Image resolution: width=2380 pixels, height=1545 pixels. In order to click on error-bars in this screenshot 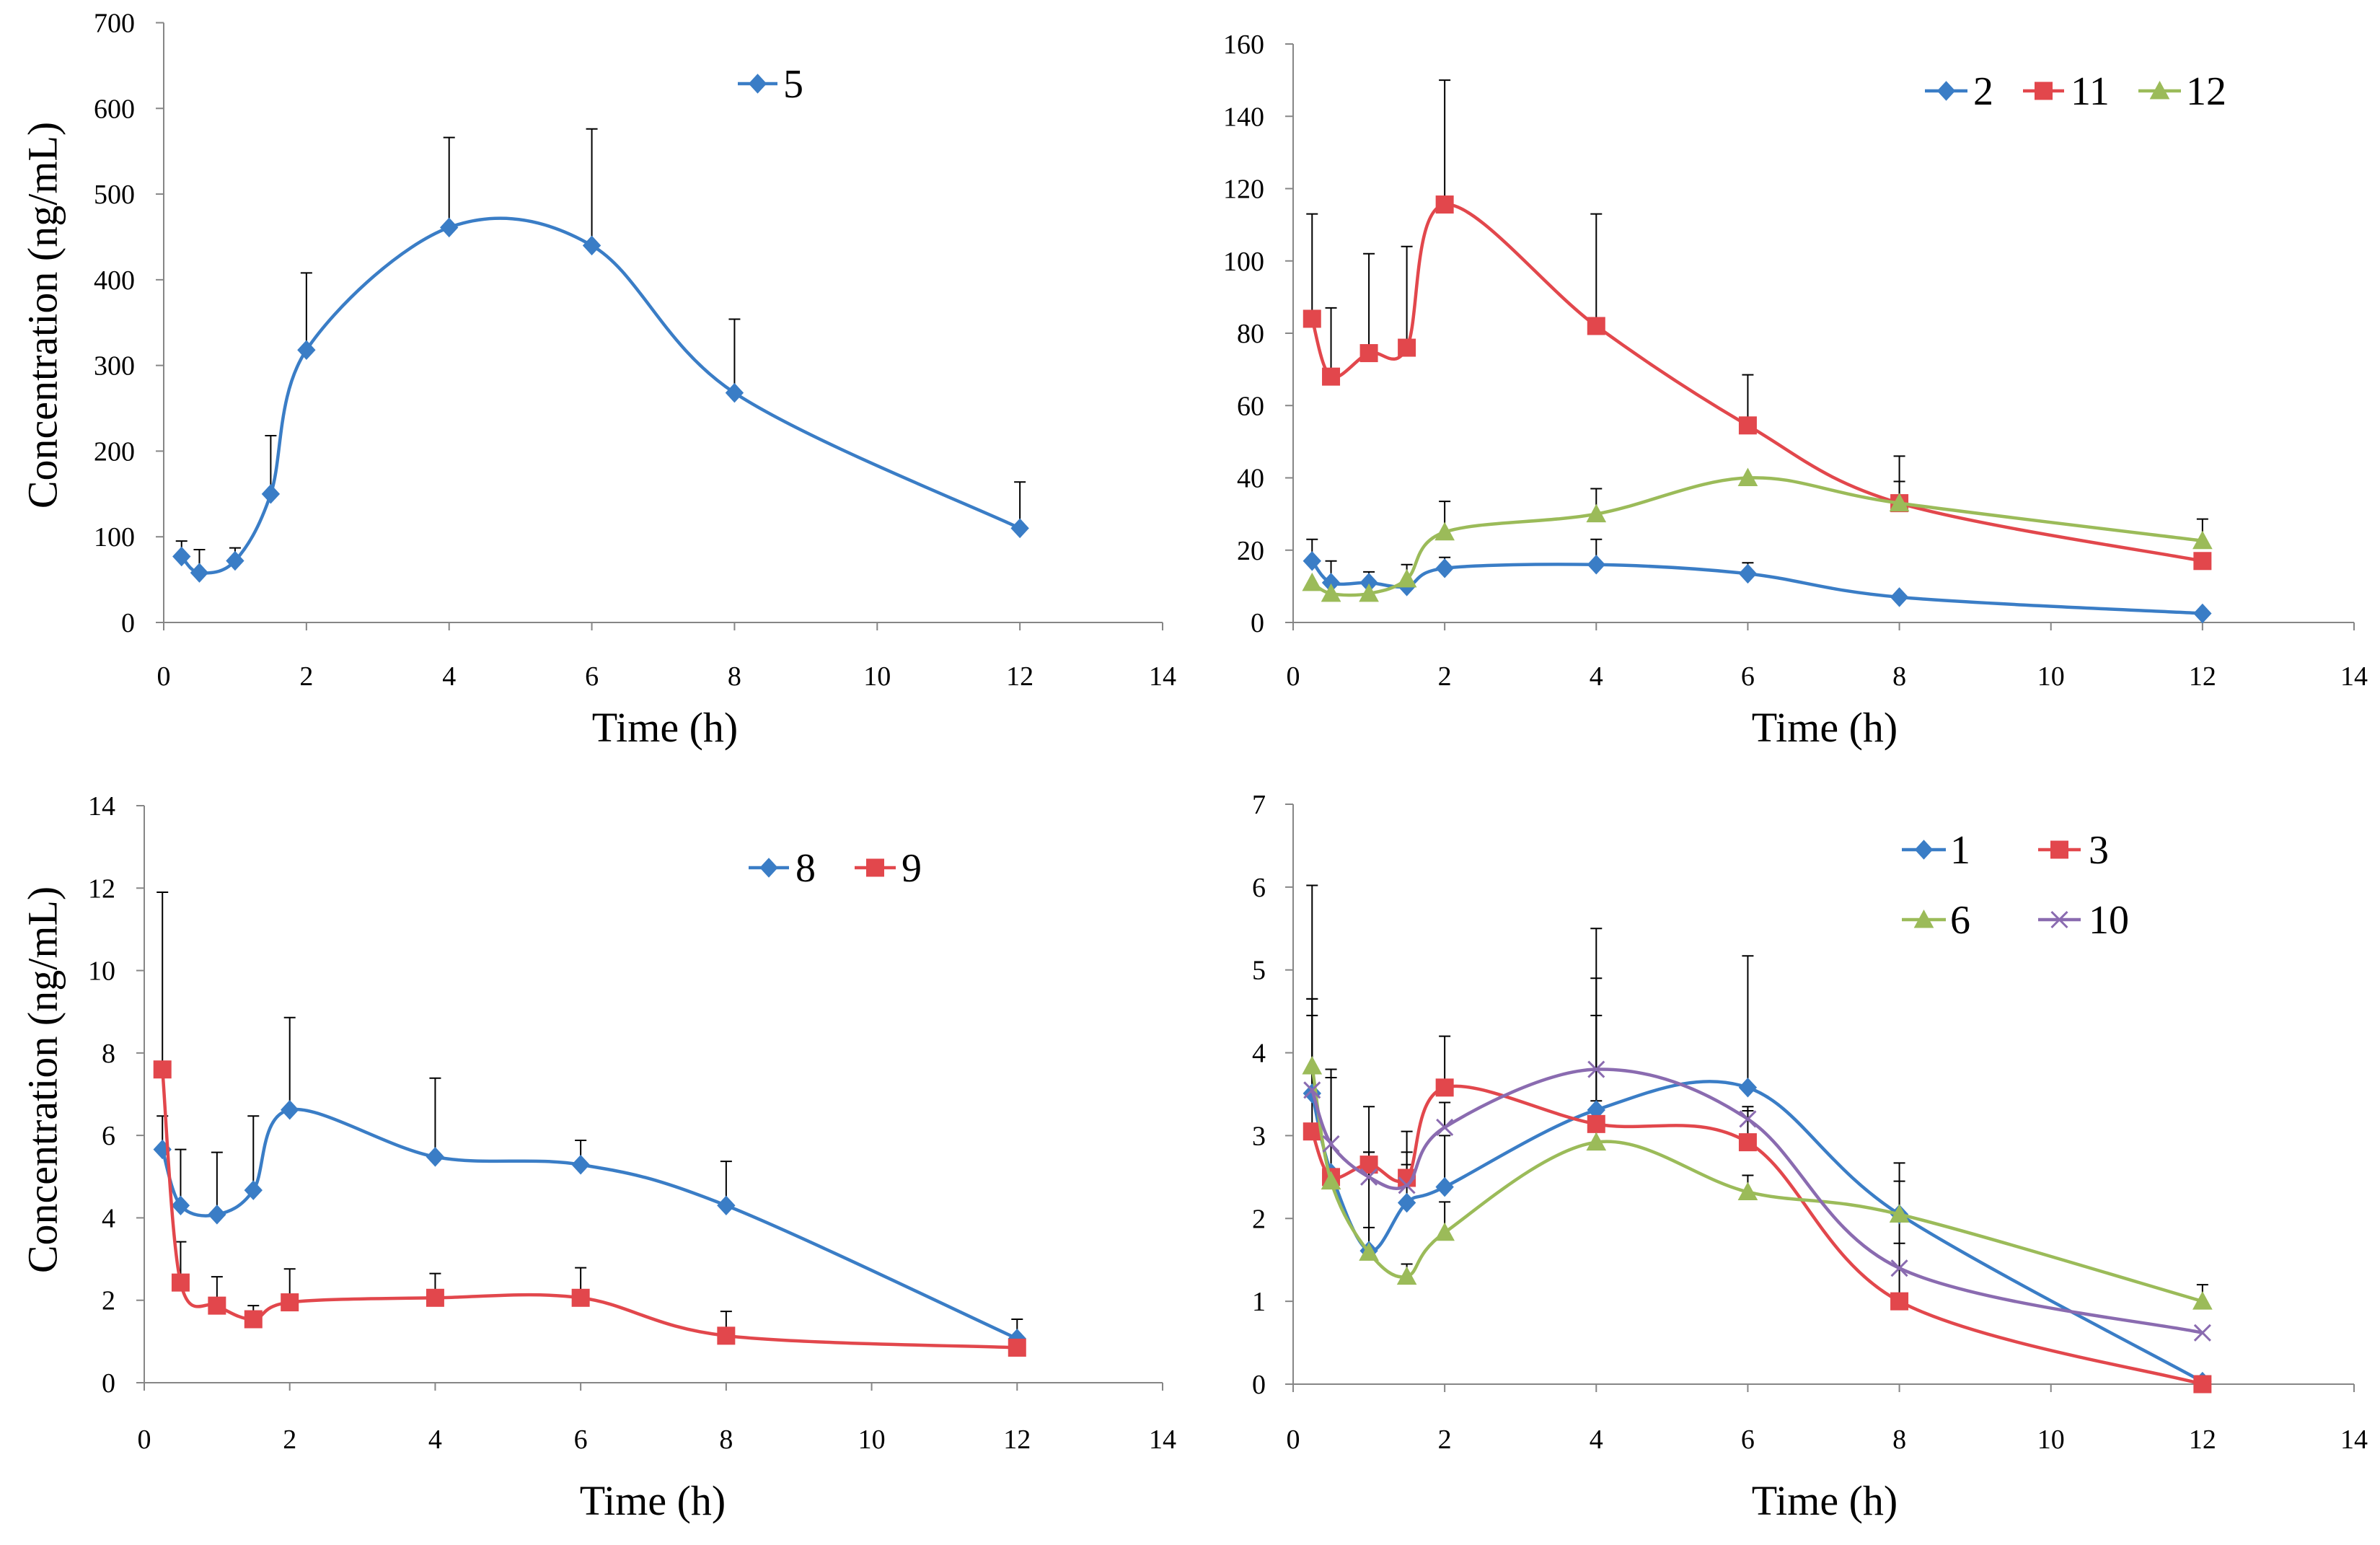, I will do `click(1757, 1093)`.